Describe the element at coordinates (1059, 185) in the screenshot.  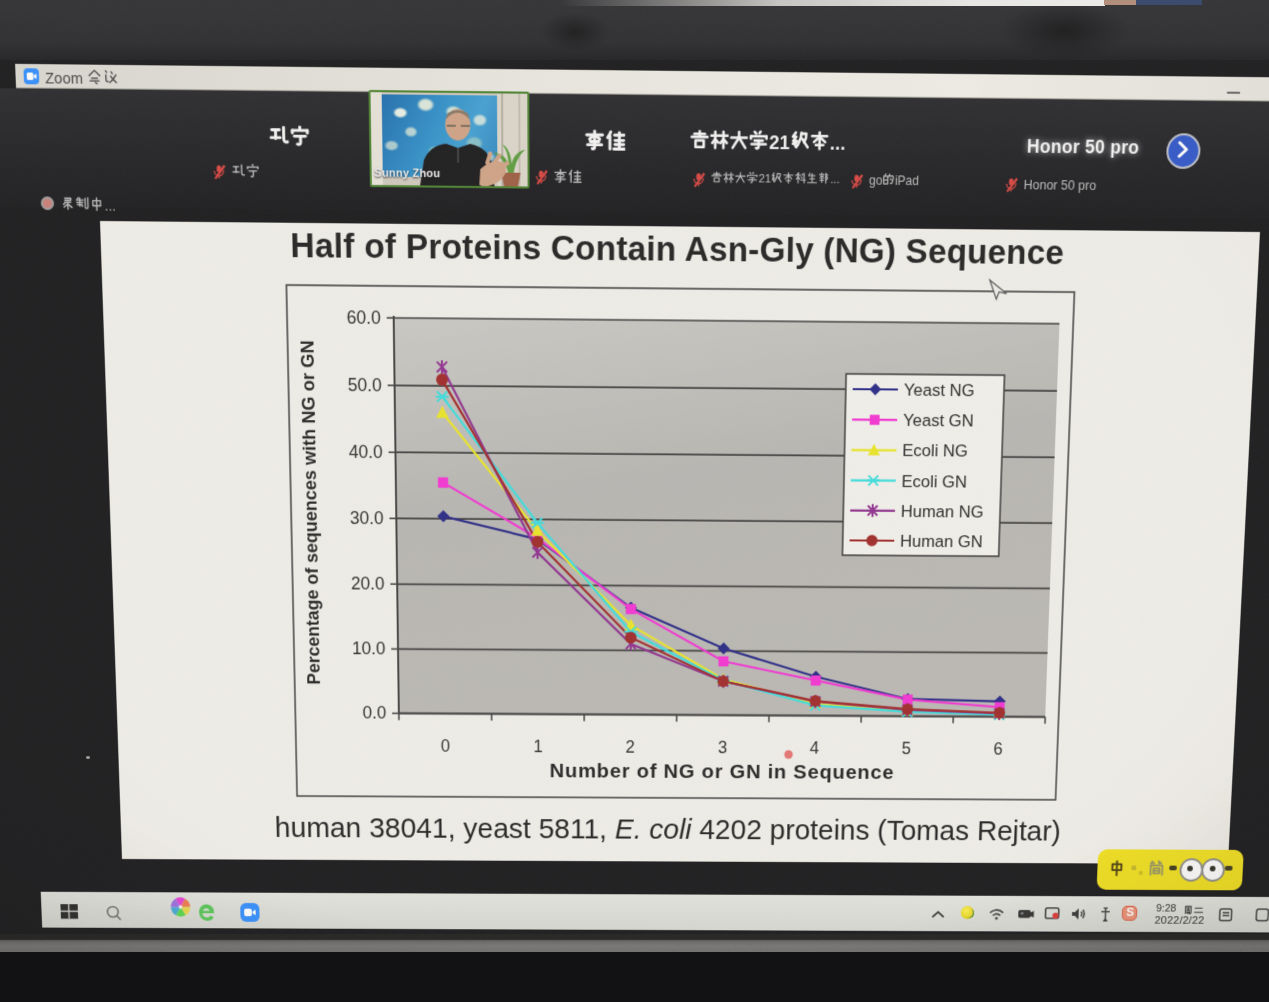
I see `svg-text: Honor 50 pro` at that location.